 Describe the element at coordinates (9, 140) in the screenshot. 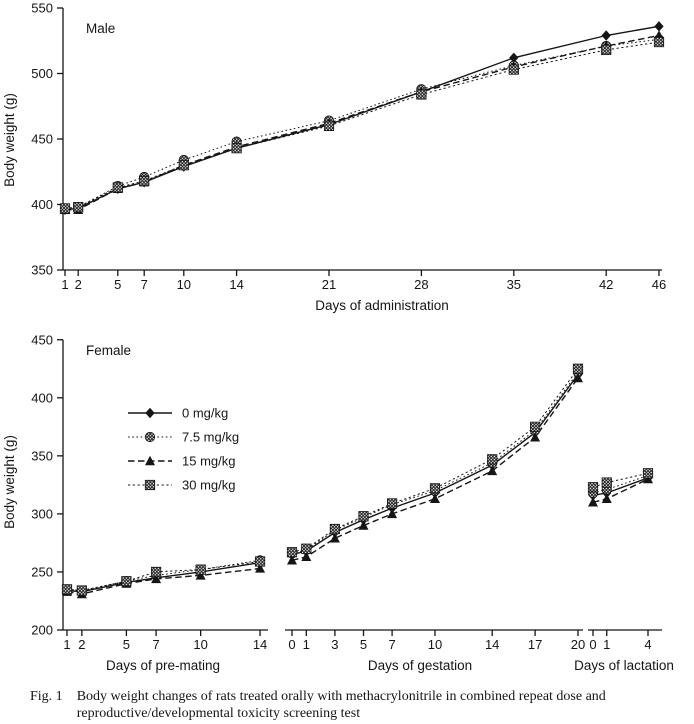

I see `male-y-axis-title: Body weight (g)` at that location.